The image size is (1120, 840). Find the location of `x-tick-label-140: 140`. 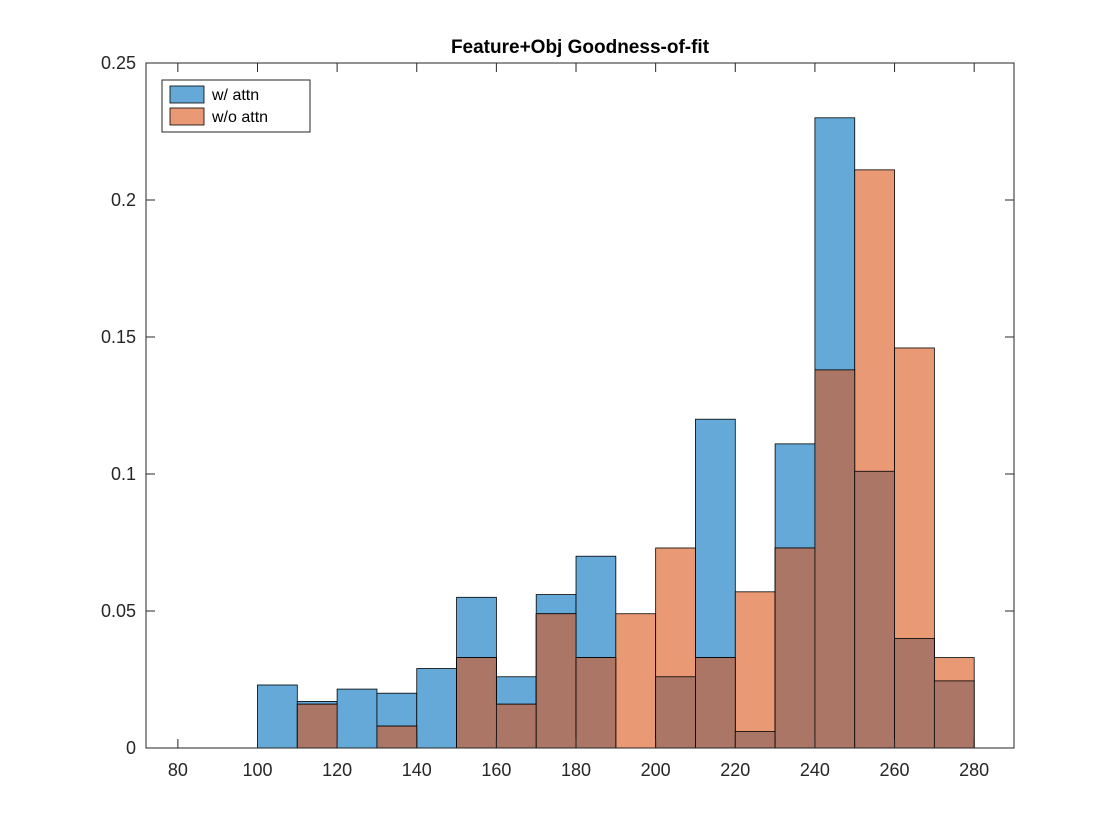

x-tick-label-140: 140 is located at coordinates (417, 770).